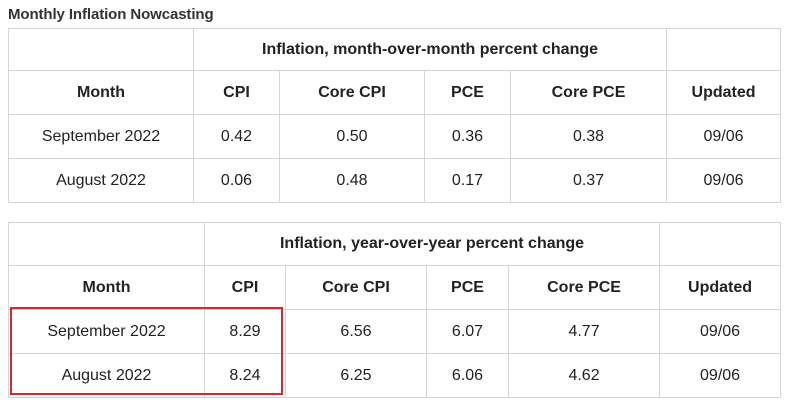 This screenshot has height=404, width=789. Describe the element at coordinates (111, 14) in the screenshot. I see `page-title: Monthly Inflation Nowcasting` at that location.